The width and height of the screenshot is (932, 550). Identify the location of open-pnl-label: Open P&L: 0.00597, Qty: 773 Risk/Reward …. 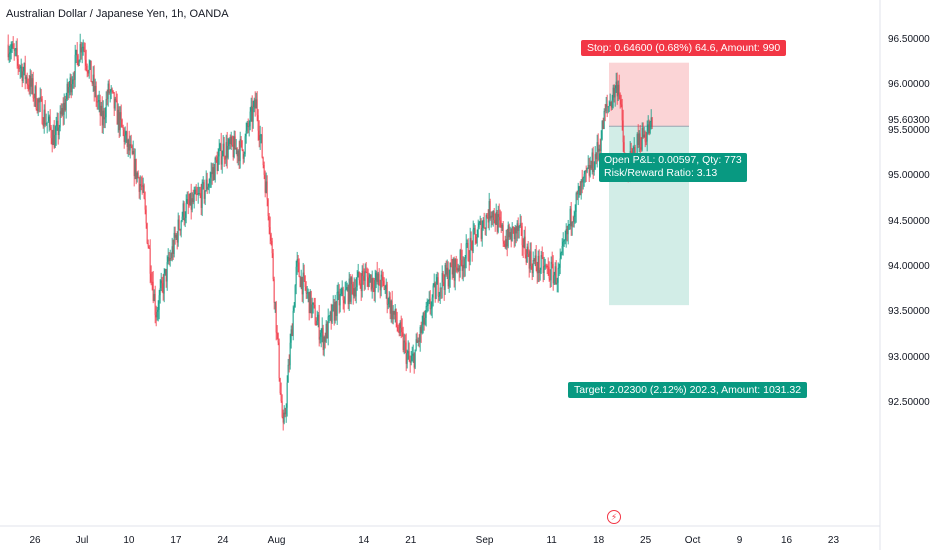
(673, 167).